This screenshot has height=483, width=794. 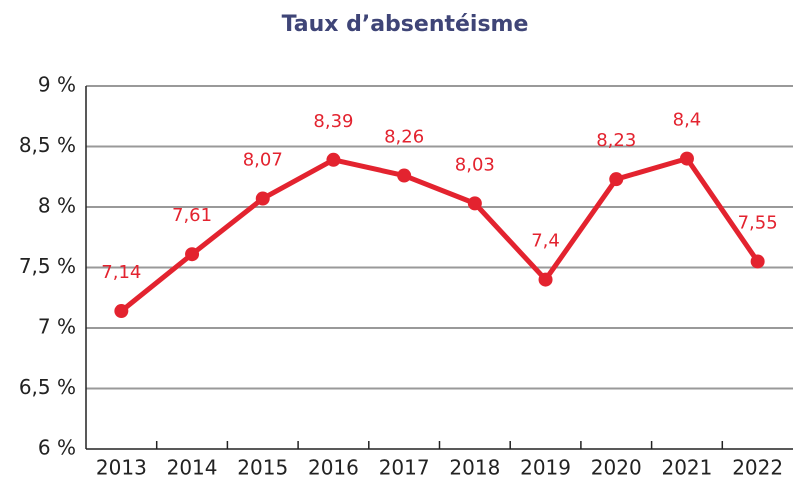 I want to click on y-tick-label: 7,5 %, so click(x=47, y=266).